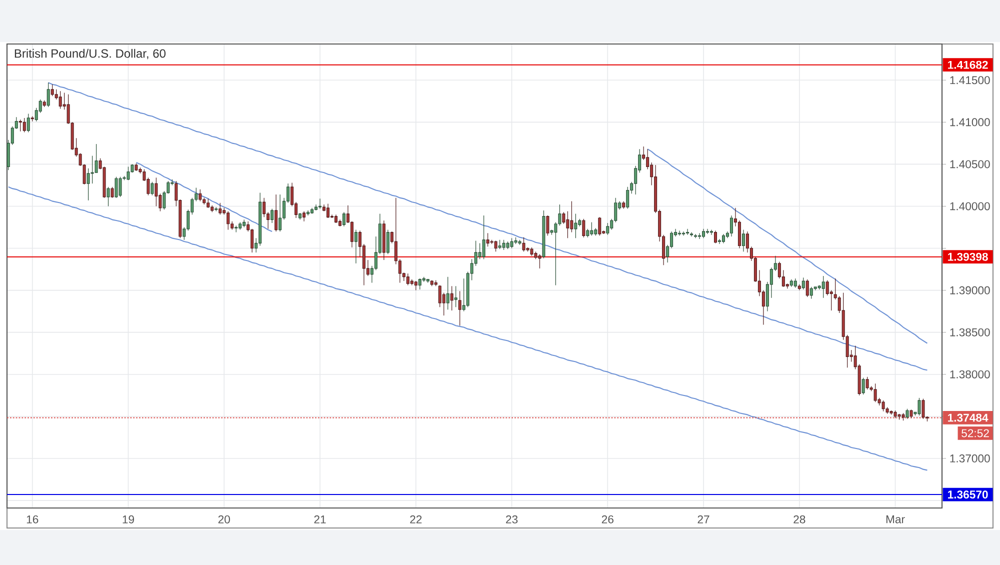 The width and height of the screenshot is (1000, 565). Describe the element at coordinates (416, 519) in the screenshot. I see `x-tick-label: 22` at that location.